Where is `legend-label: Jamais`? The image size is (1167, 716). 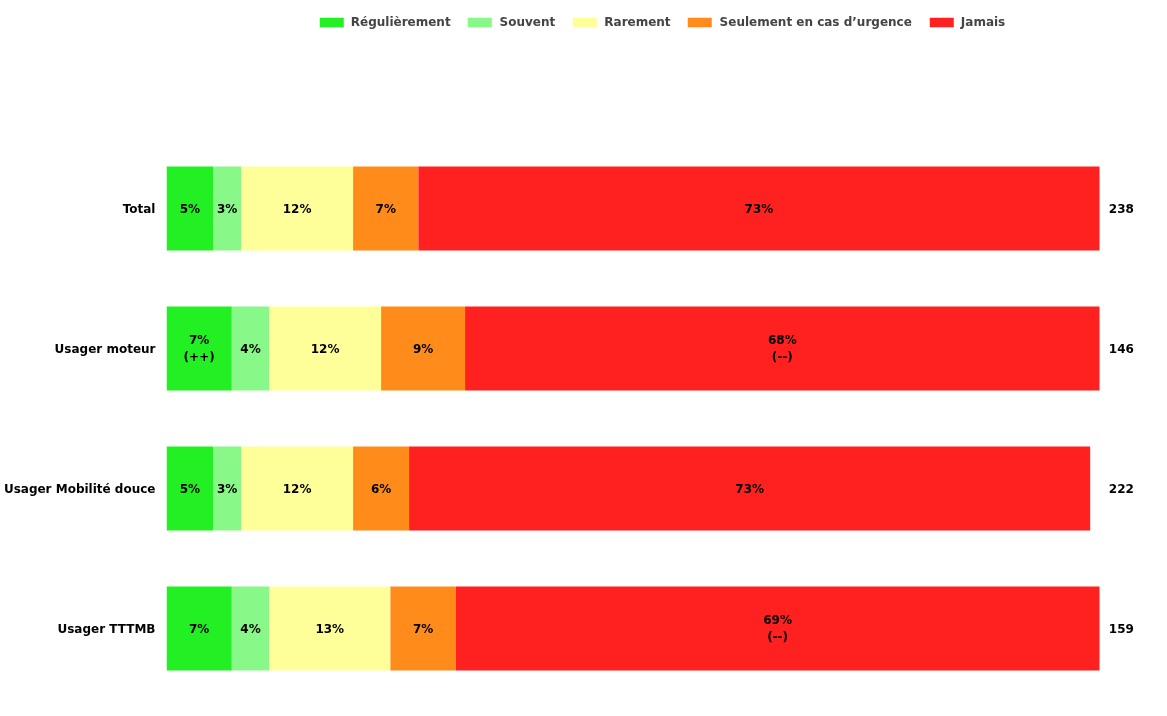 legend-label: Jamais is located at coordinates (983, 22).